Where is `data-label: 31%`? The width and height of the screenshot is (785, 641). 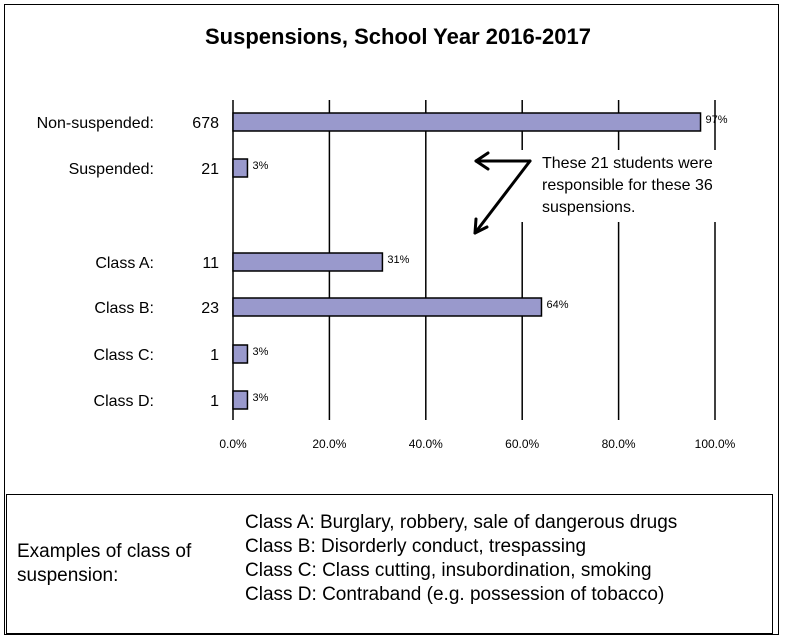
data-label: 31% is located at coordinates (398, 260).